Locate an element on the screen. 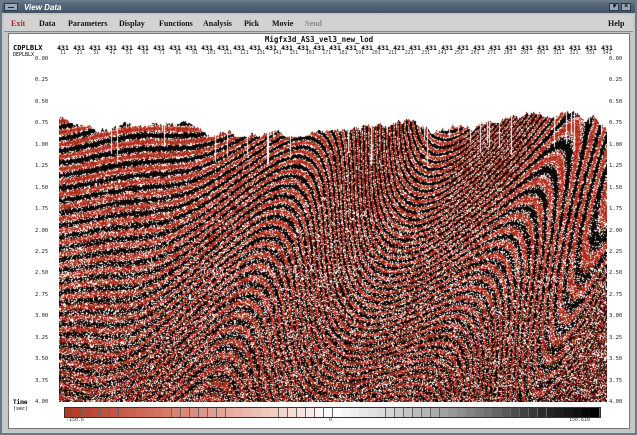 The image size is (637, 435). time-tick-label: 1.25 is located at coordinates (616, 166).